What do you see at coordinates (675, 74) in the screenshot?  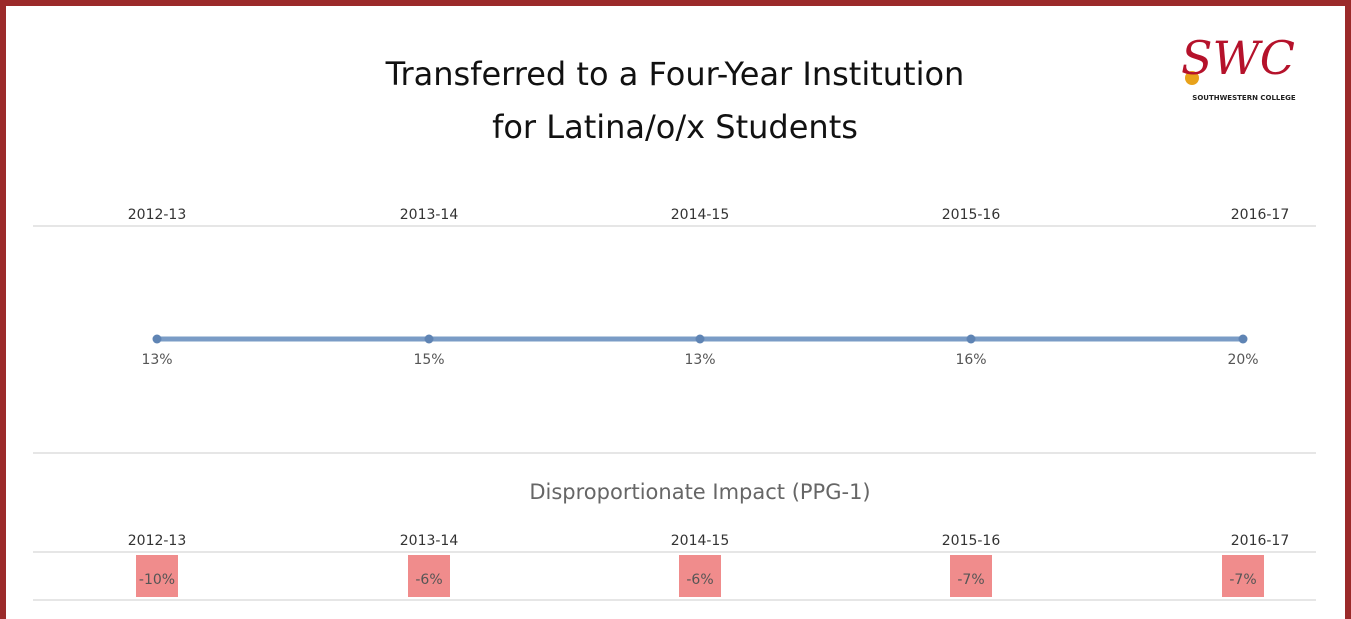 I see `title-line: Transferred to a Four-Year Institution` at bounding box center [675, 74].